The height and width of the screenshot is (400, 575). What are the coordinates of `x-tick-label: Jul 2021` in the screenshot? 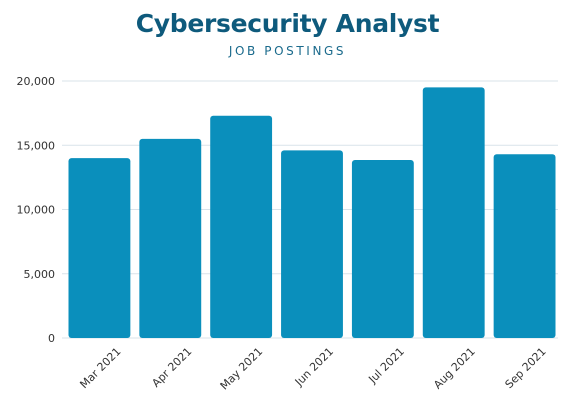 It's located at (386, 366).